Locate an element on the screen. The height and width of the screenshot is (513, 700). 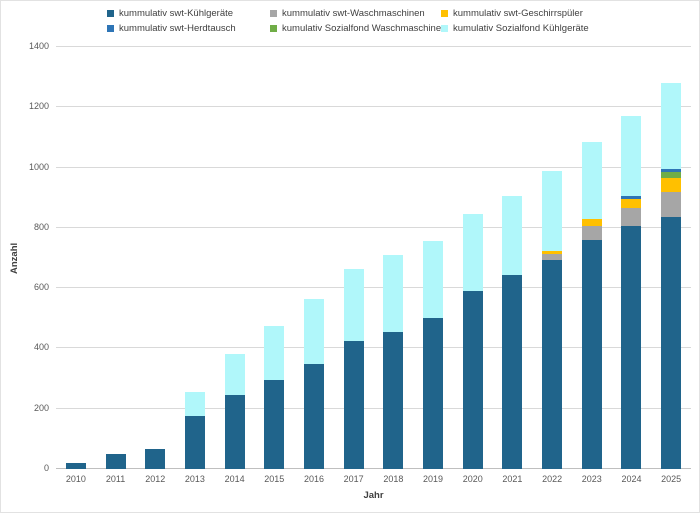
bar-column-2013 is located at coordinates (195, 258).